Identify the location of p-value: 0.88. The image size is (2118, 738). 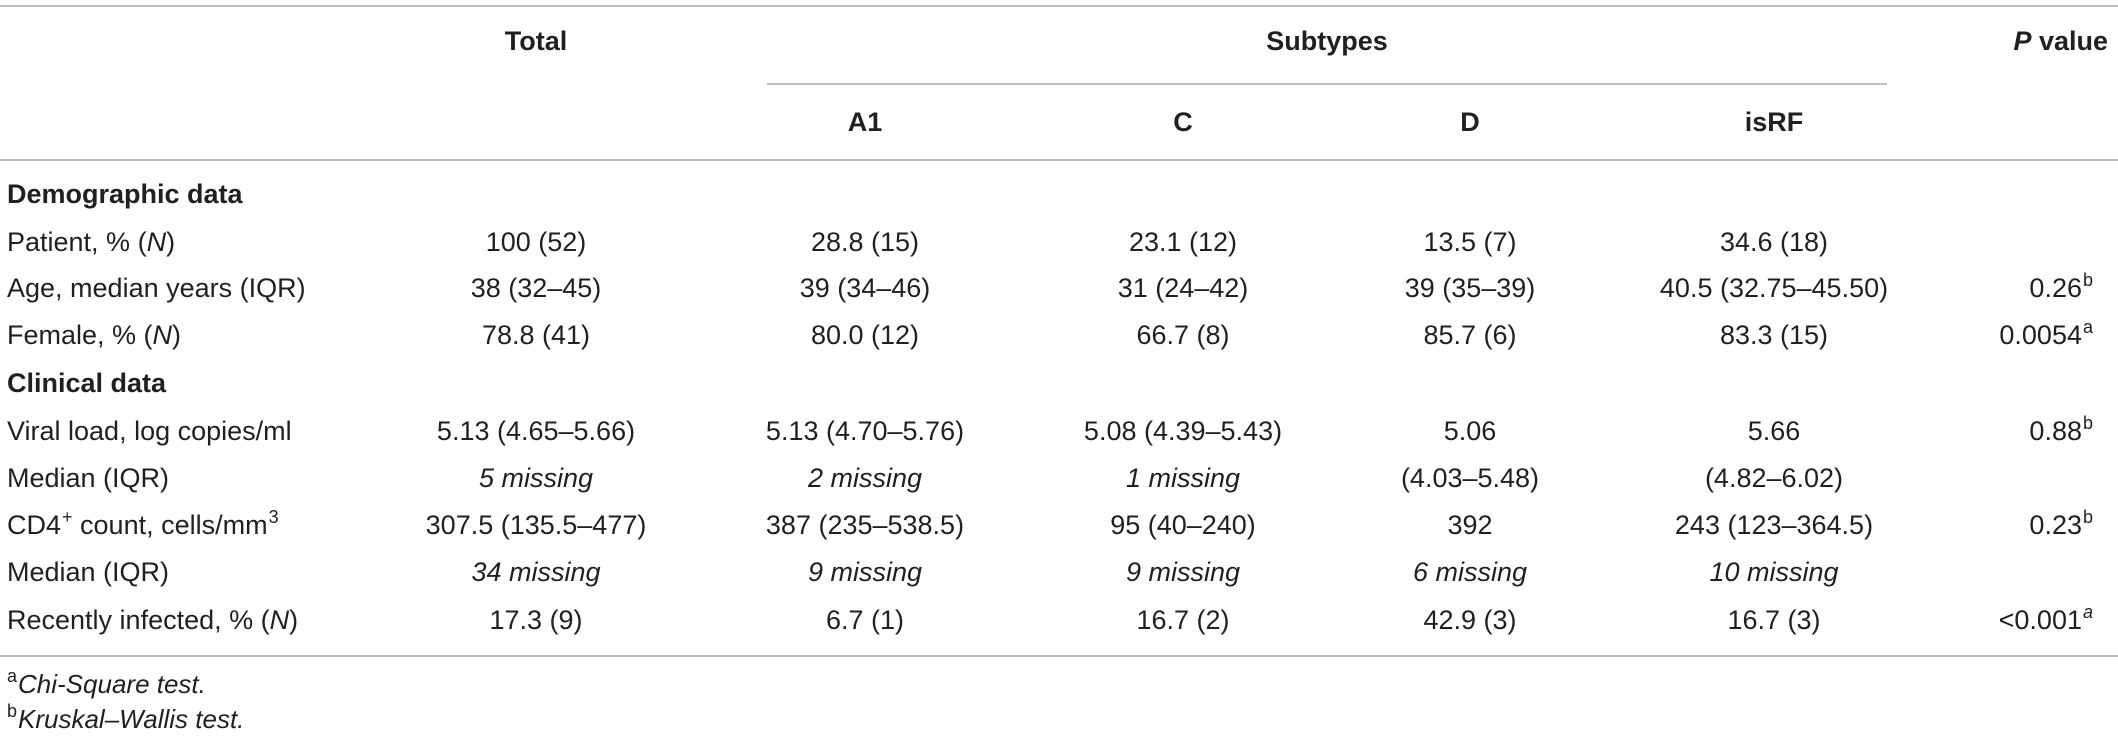
(2055, 431).